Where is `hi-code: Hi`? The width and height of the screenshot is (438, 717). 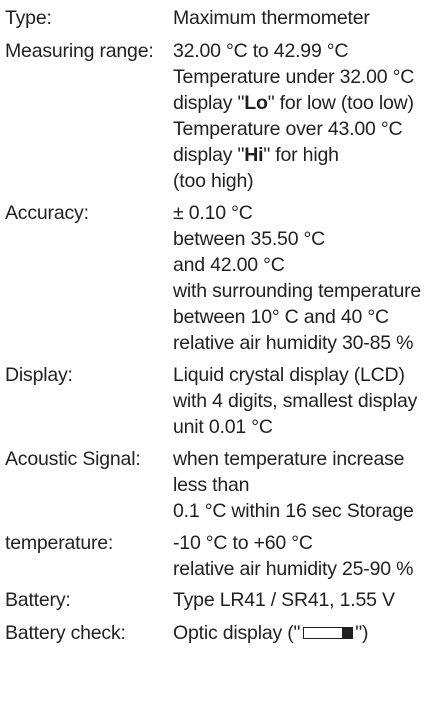 hi-code: Hi is located at coordinates (254, 155).